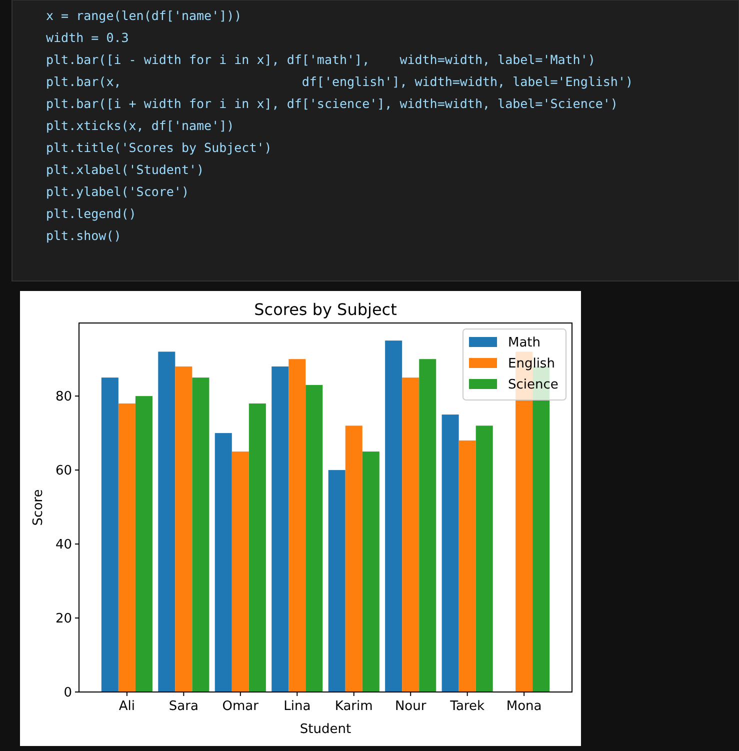 This screenshot has width=739, height=751. I want to click on x-axis-title: Student, so click(326, 729).